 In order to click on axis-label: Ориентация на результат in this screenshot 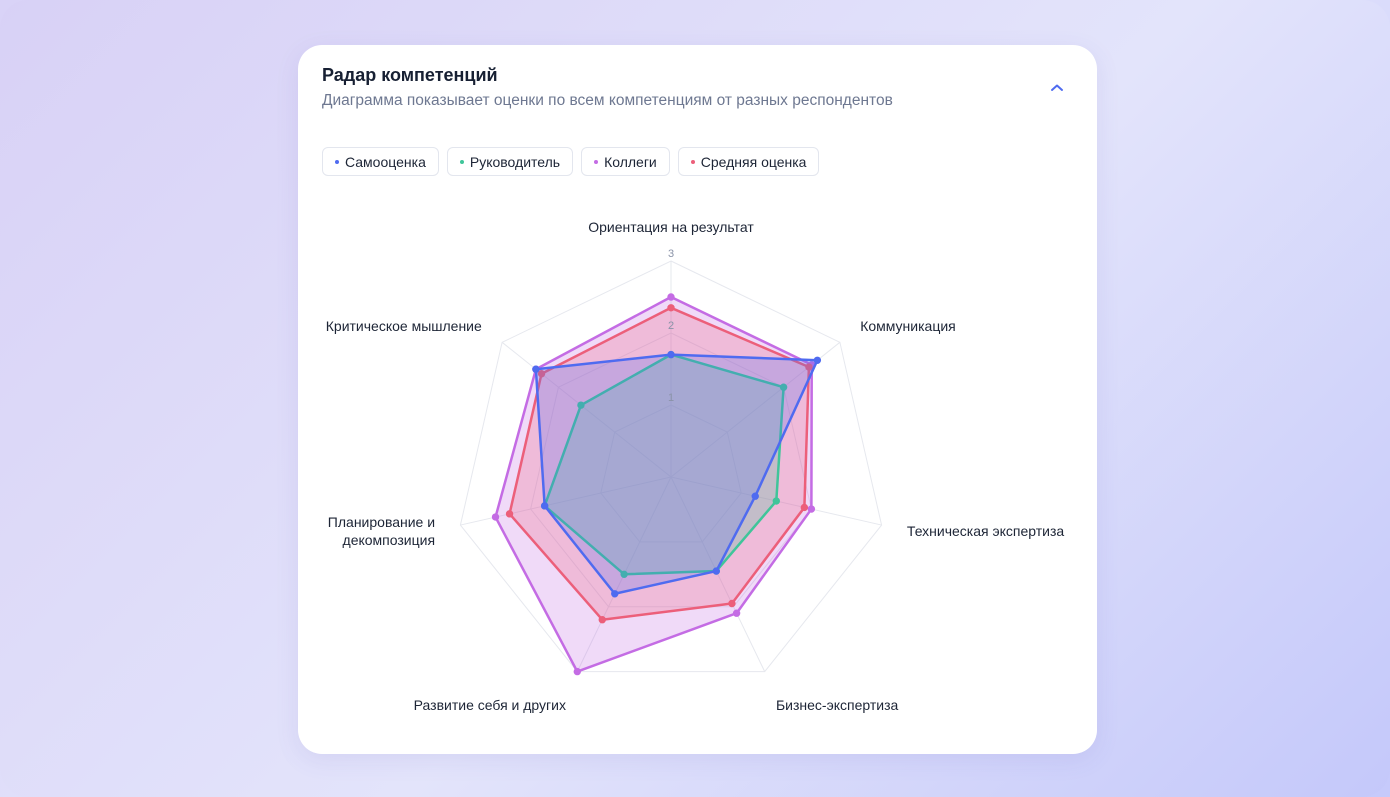, I will do `click(671, 227)`.